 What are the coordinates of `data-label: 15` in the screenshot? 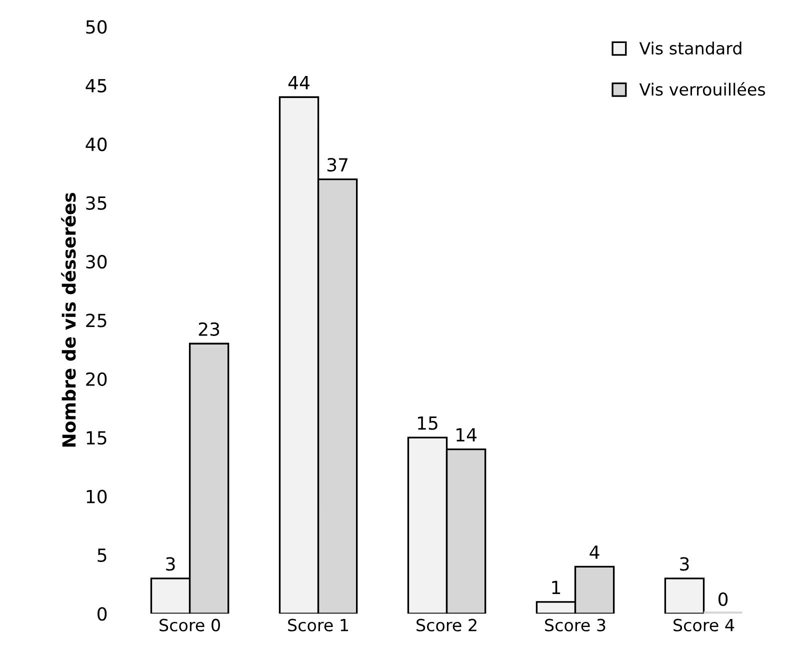 It's located at (428, 423).